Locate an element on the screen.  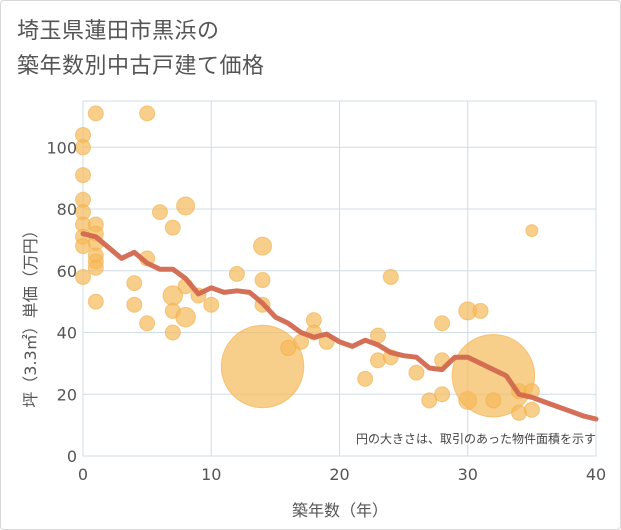
x-tick-label: 30 is located at coordinates (468, 474).